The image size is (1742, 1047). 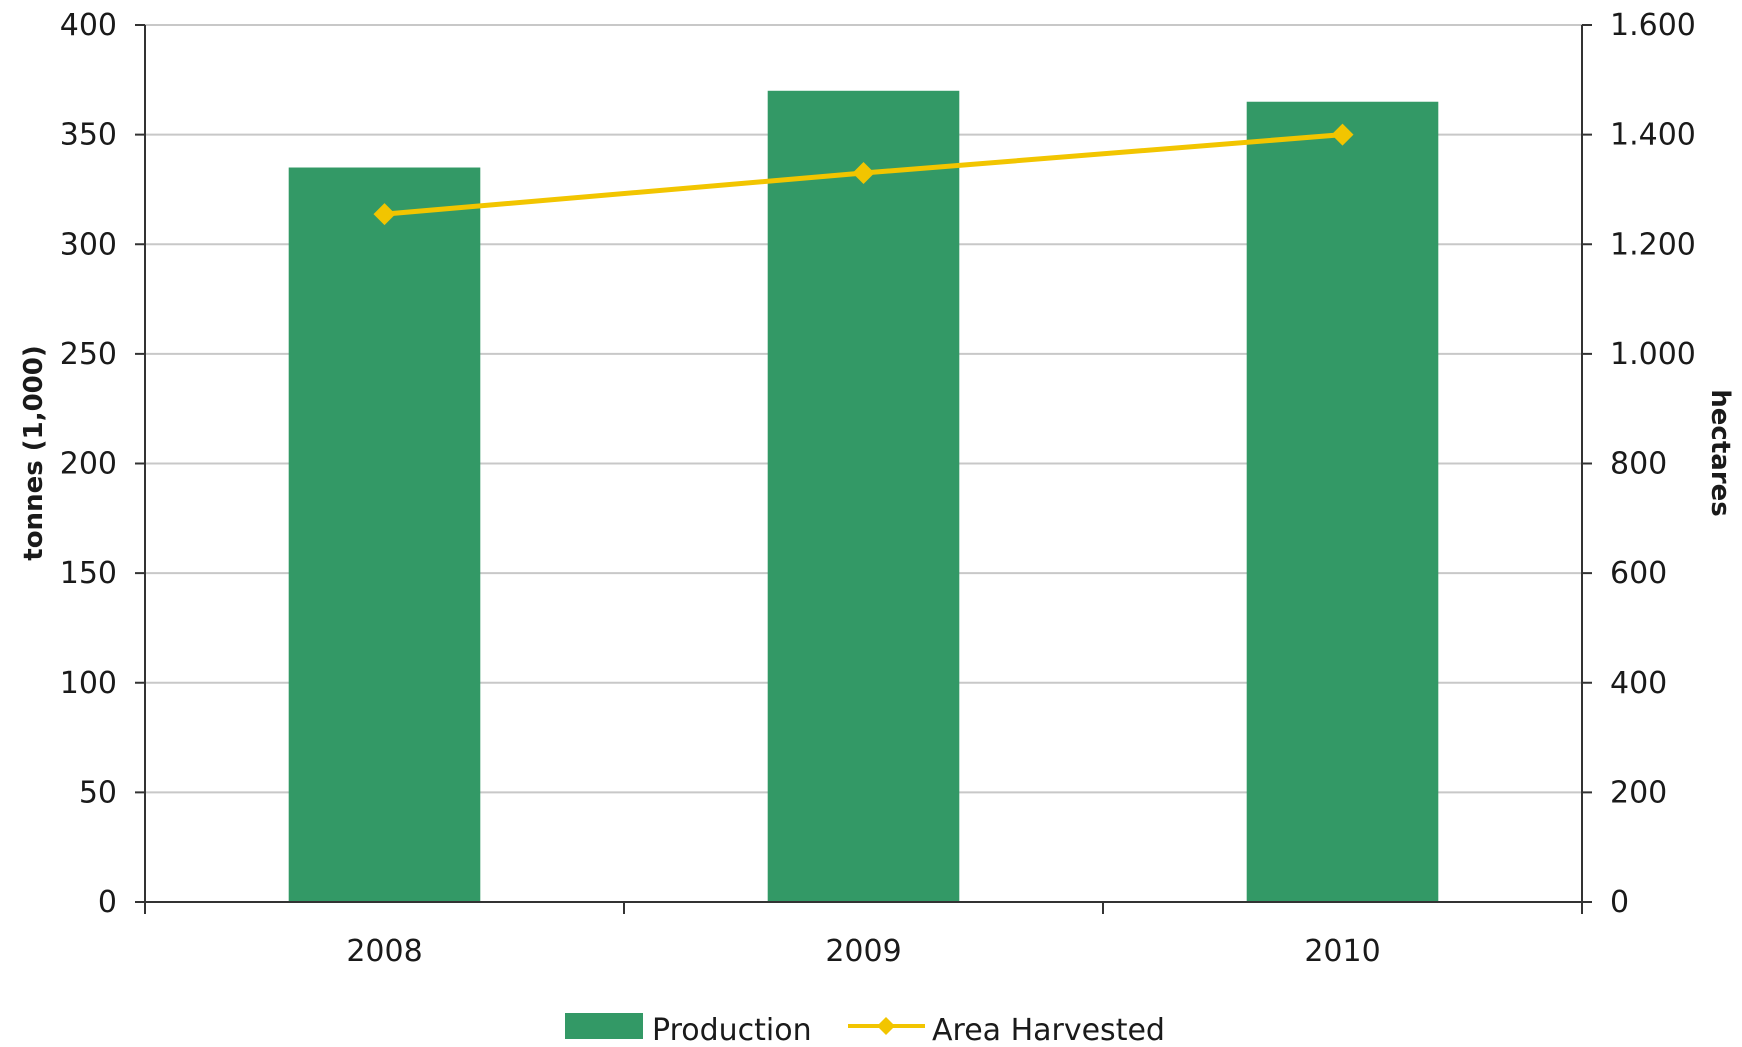 I want to click on x-axis-tick-label: 2008, so click(x=384, y=951).